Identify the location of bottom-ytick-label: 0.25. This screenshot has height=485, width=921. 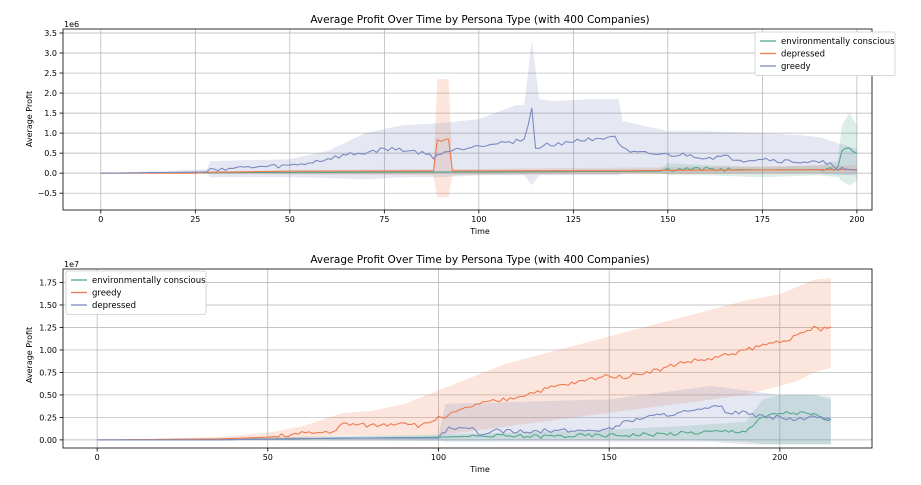
(48, 417).